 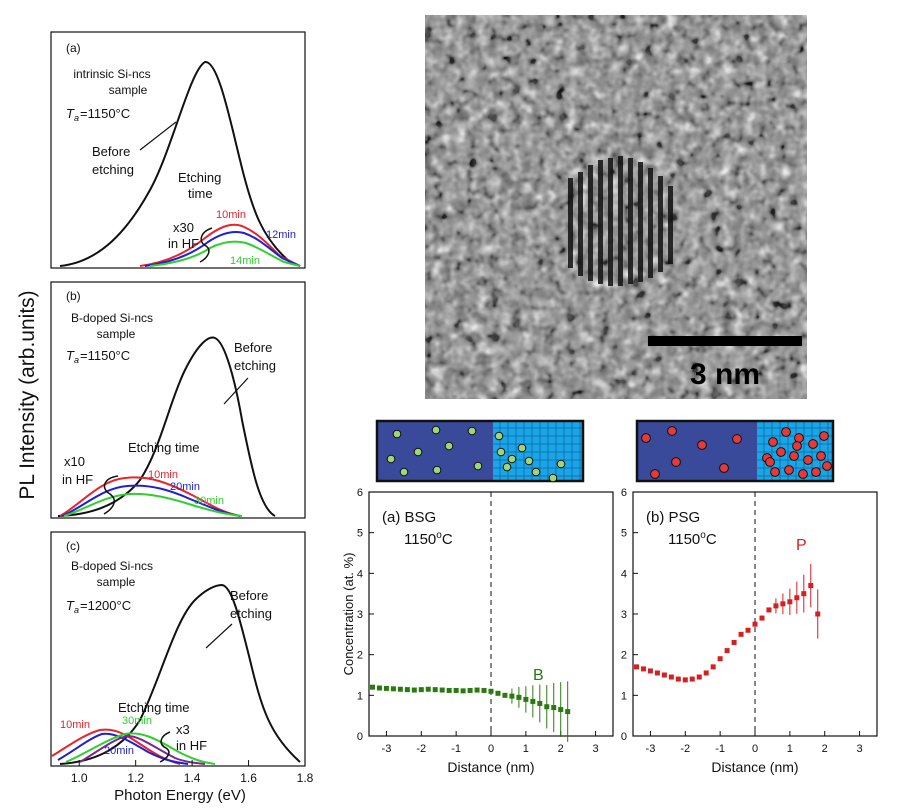 I want to click on pl-panel-a-frame, so click(x=178, y=150).